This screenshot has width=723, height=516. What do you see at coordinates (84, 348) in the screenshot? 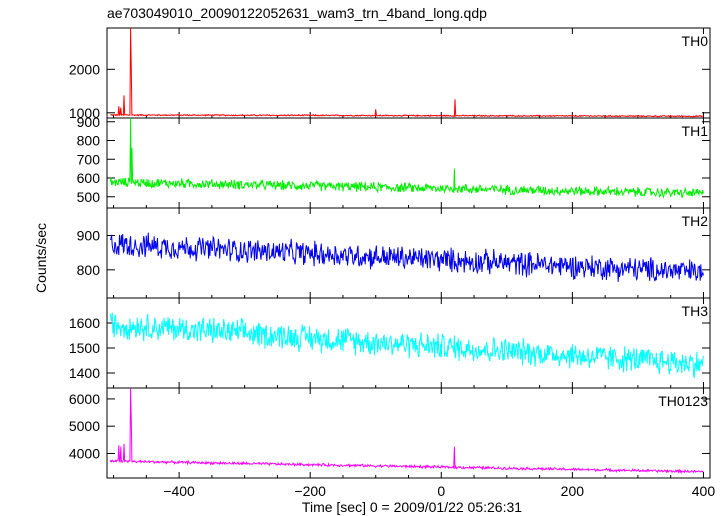
I see `y-tick-label: 1500` at bounding box center [84, 348].